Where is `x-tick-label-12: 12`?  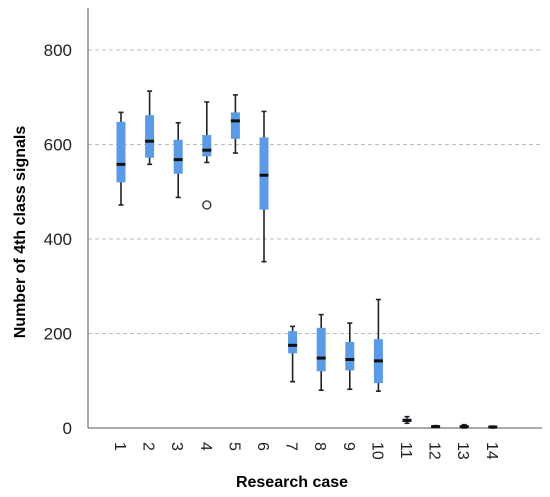
x-tick-label-12: 12 is located at coordinates (434, 451).